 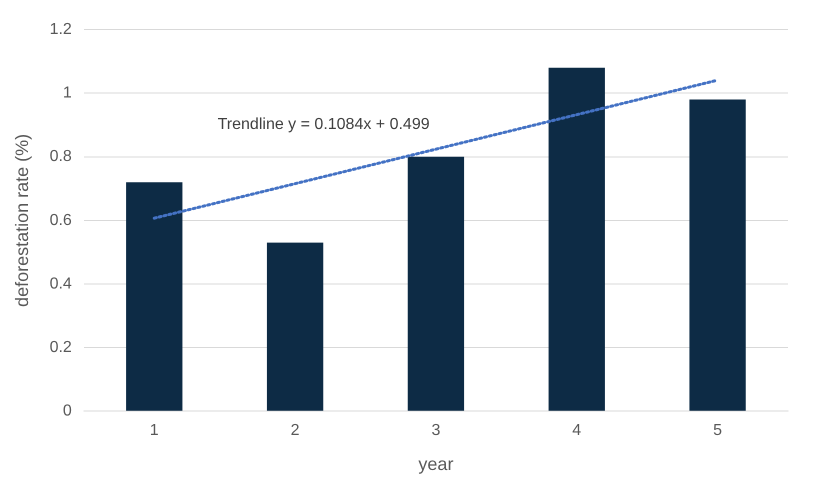 I want to click on y-tick-label: 0.8, so click(x=61, y=157).